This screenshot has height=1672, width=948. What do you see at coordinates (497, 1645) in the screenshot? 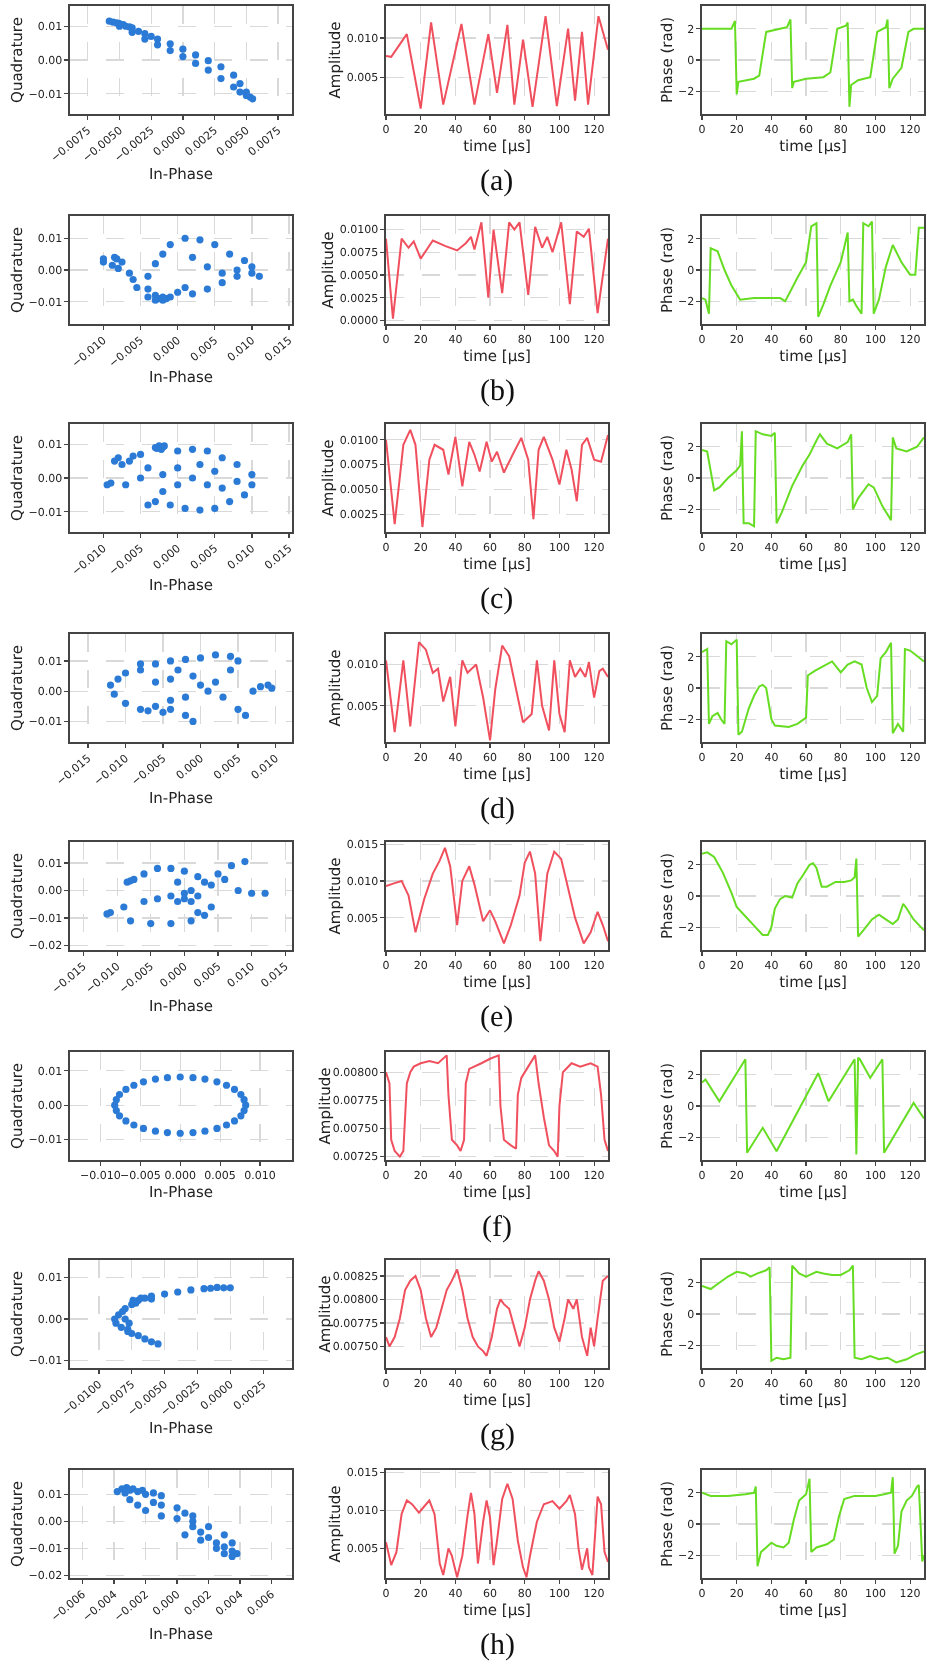
I see `text: (h)` at bounding box center [497, 1645].